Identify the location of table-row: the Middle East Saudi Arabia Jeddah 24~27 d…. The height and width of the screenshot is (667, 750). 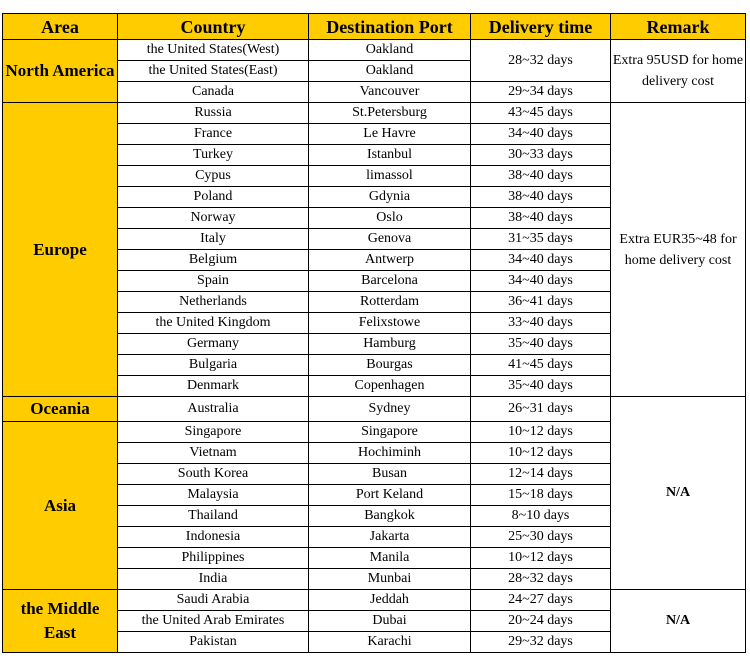
(374, 621).